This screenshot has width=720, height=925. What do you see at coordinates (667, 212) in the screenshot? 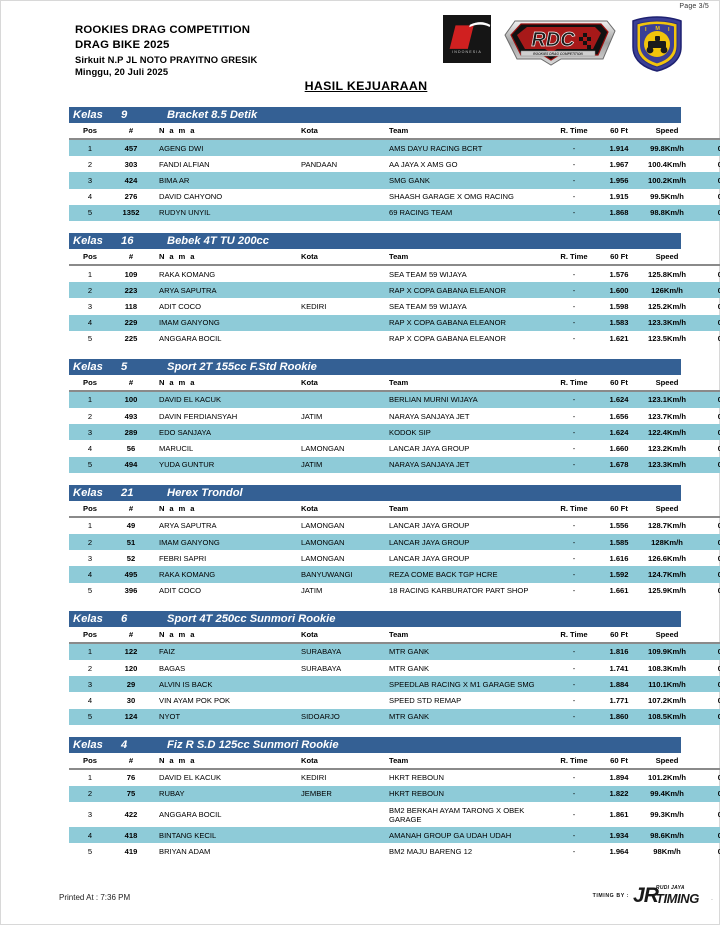
I see `cell-speed: 98.8Km/h` at bounding box center [667, 212].